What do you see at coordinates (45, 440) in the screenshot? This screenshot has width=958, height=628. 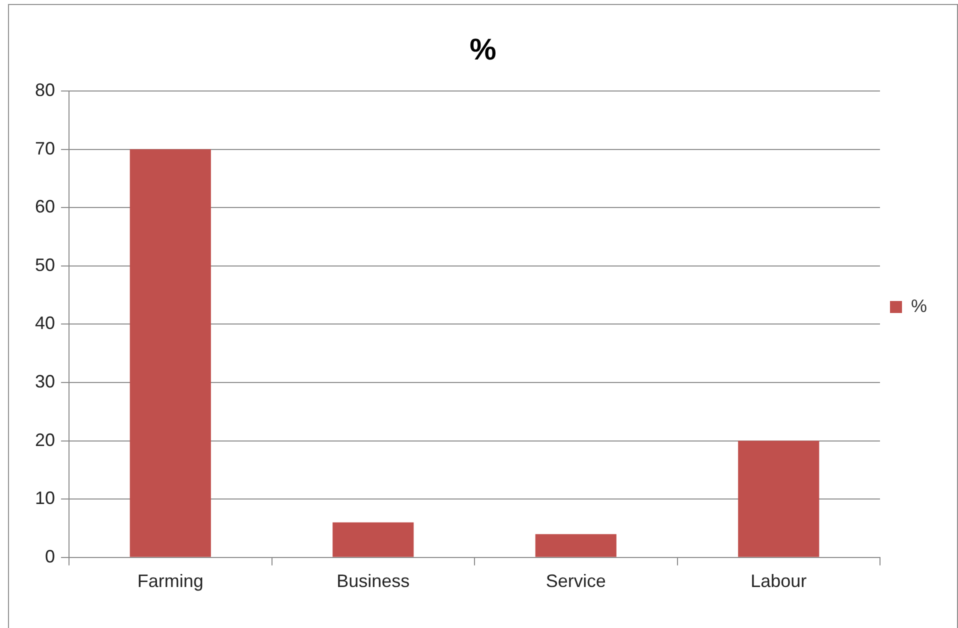 I see `y-tick-label: 20` at bounding box center [45, 440].